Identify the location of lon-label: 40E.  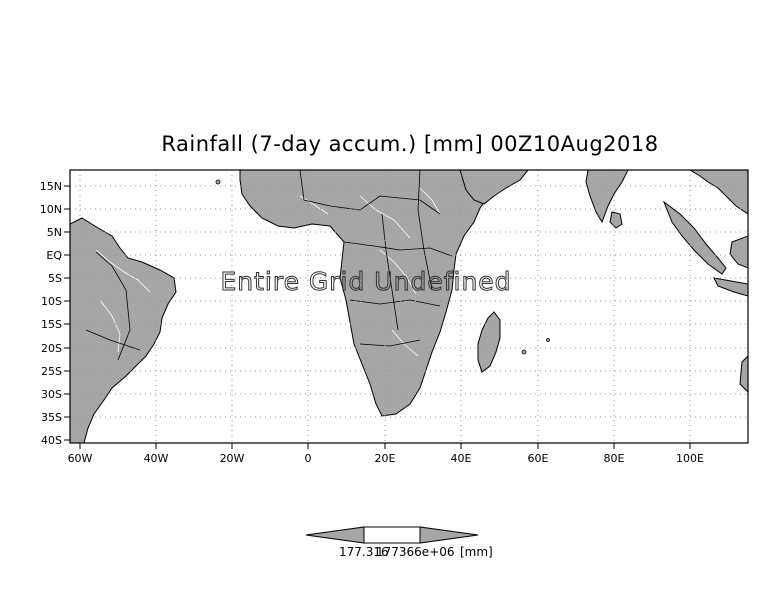
(461, 458).